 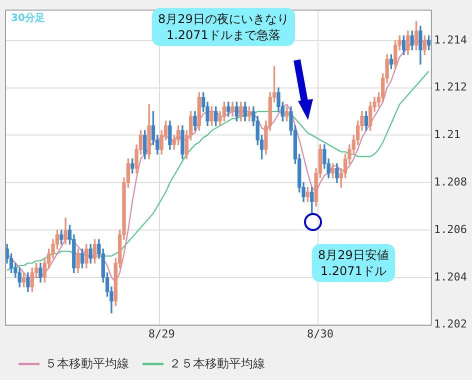 What do you see at coordinates (217, 363) in the screenshot?
I see `legend-label: ２５本移動平均線` at bounding box center [217, 363].